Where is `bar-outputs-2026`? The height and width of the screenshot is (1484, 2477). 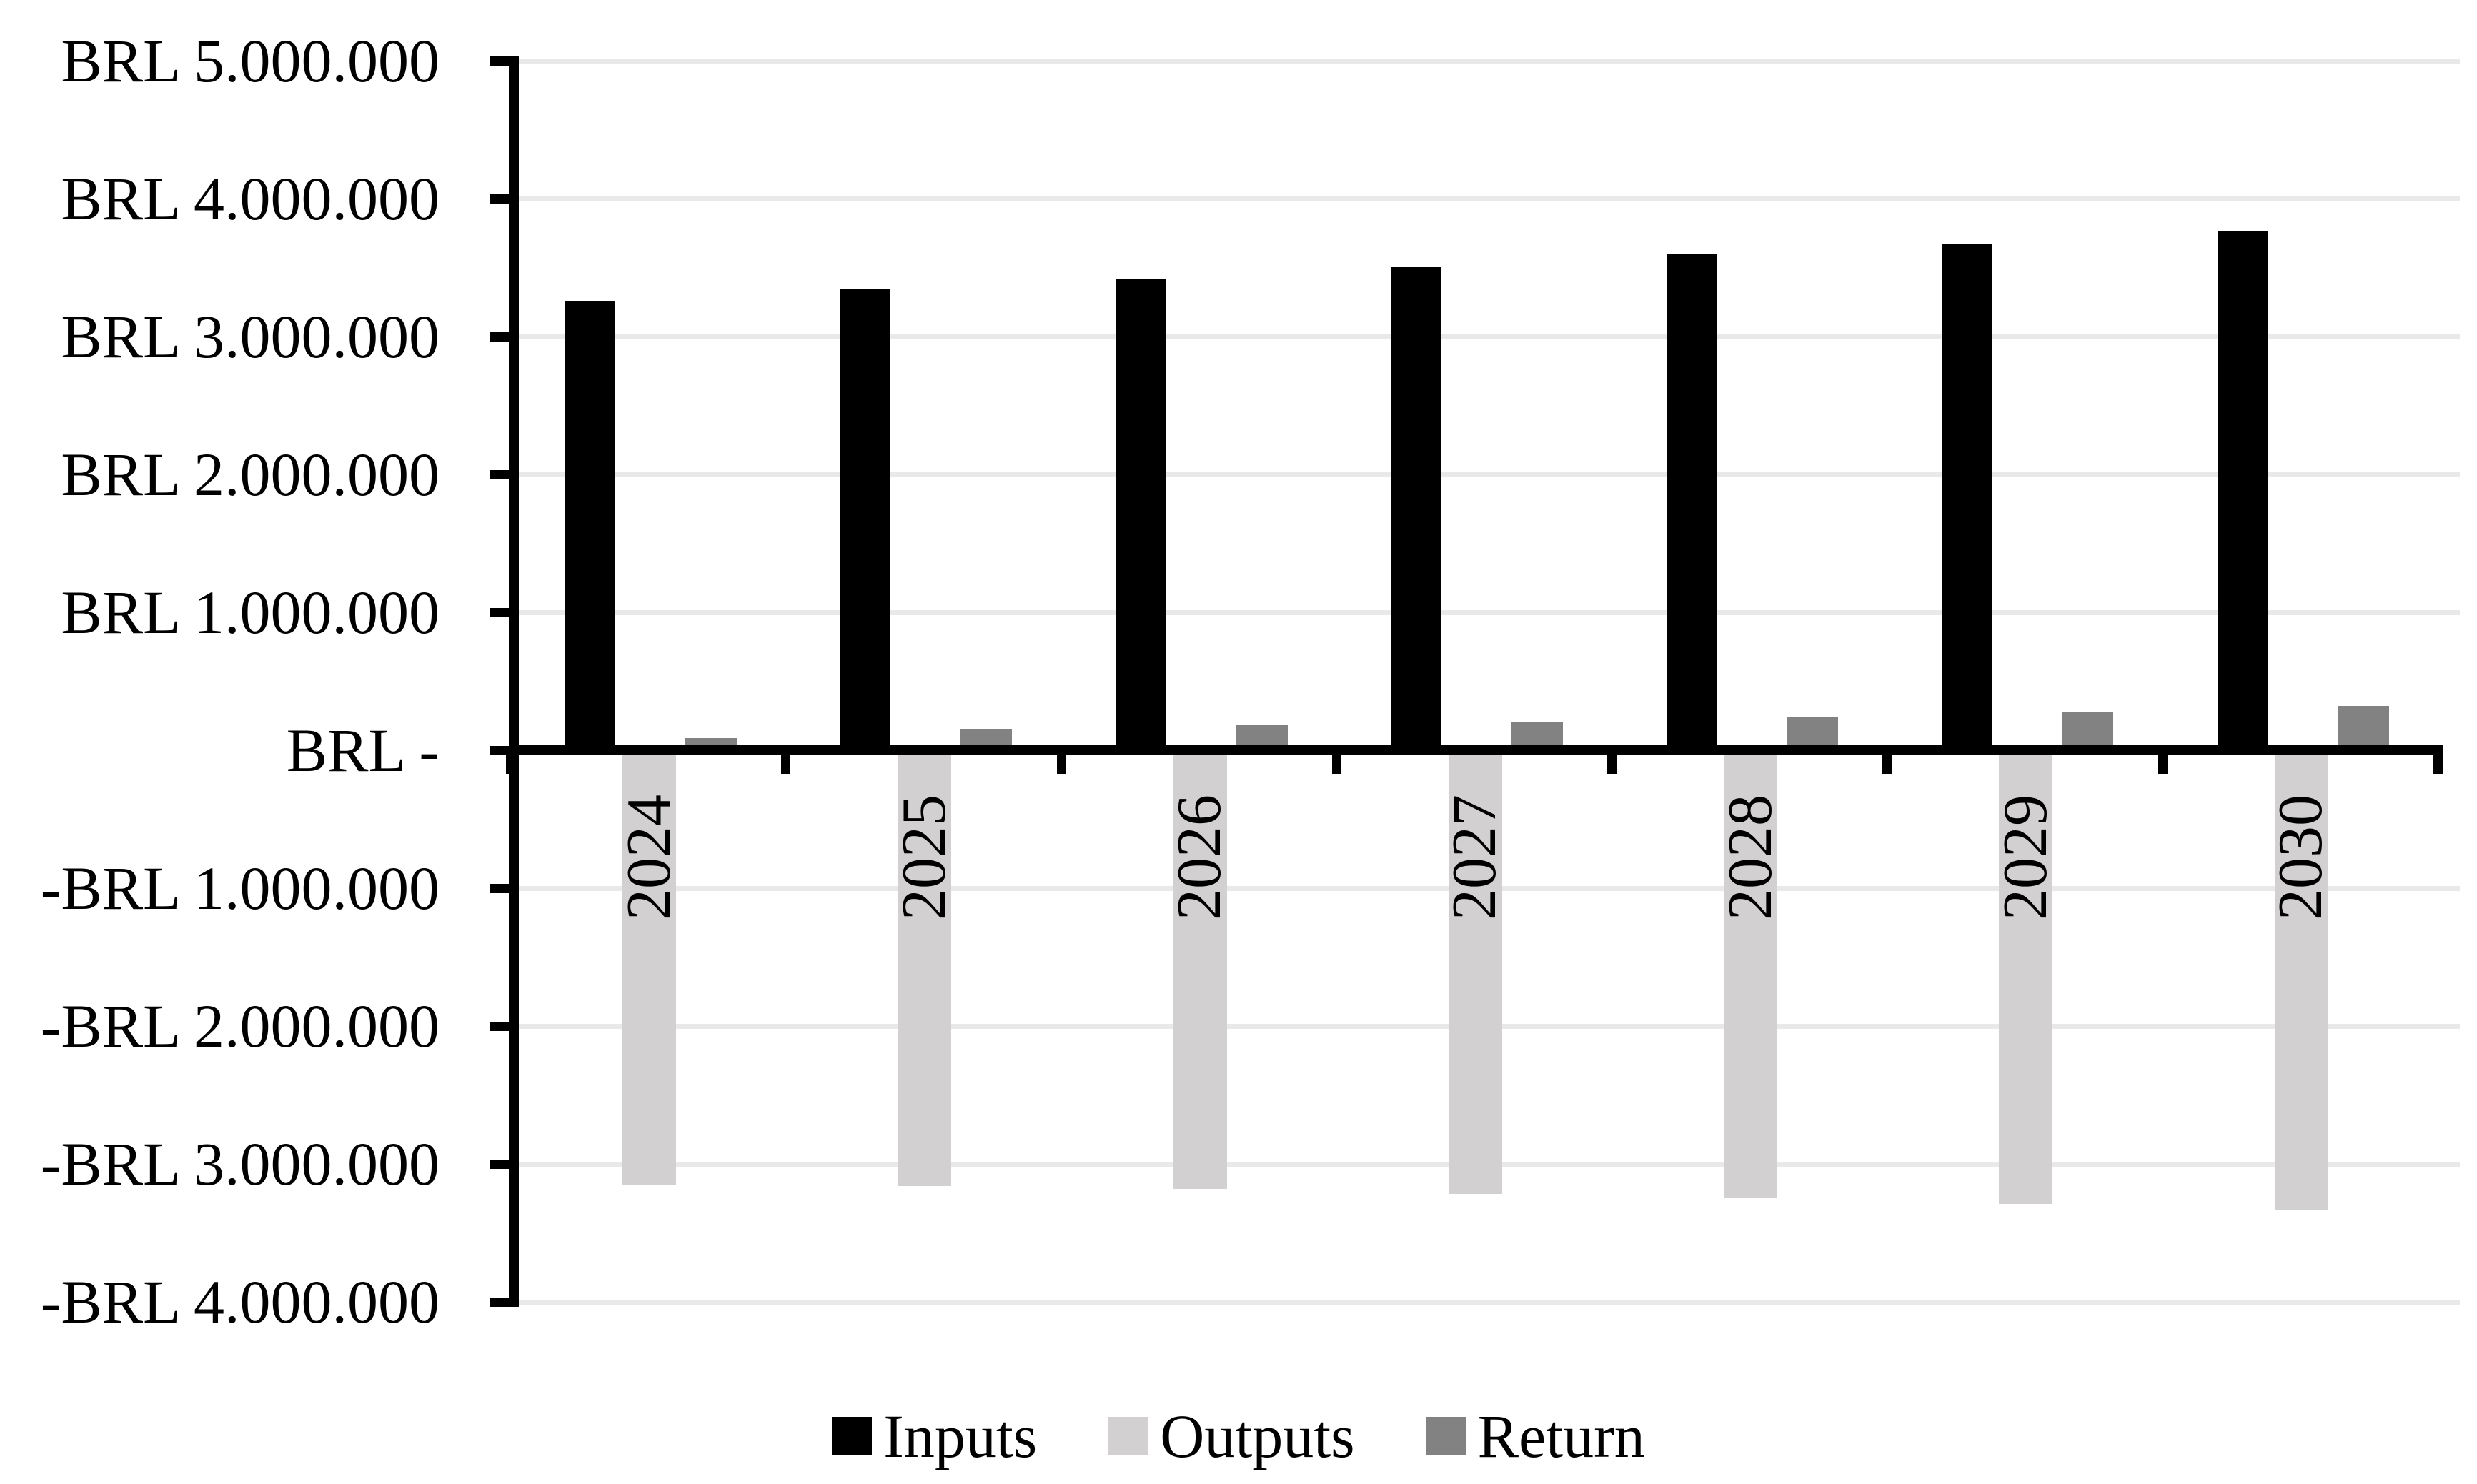 bar-outputs-2026 is located at coordinates (1200, 970).